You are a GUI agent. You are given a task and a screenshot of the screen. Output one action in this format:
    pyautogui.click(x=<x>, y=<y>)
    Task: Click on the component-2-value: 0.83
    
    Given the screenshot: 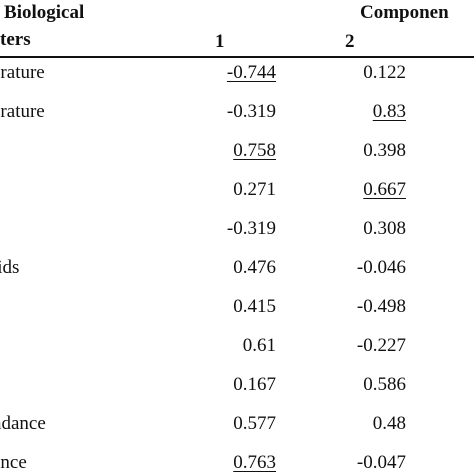 What is the action you would take?
    pyautogui.click(x=389, y=111)
    